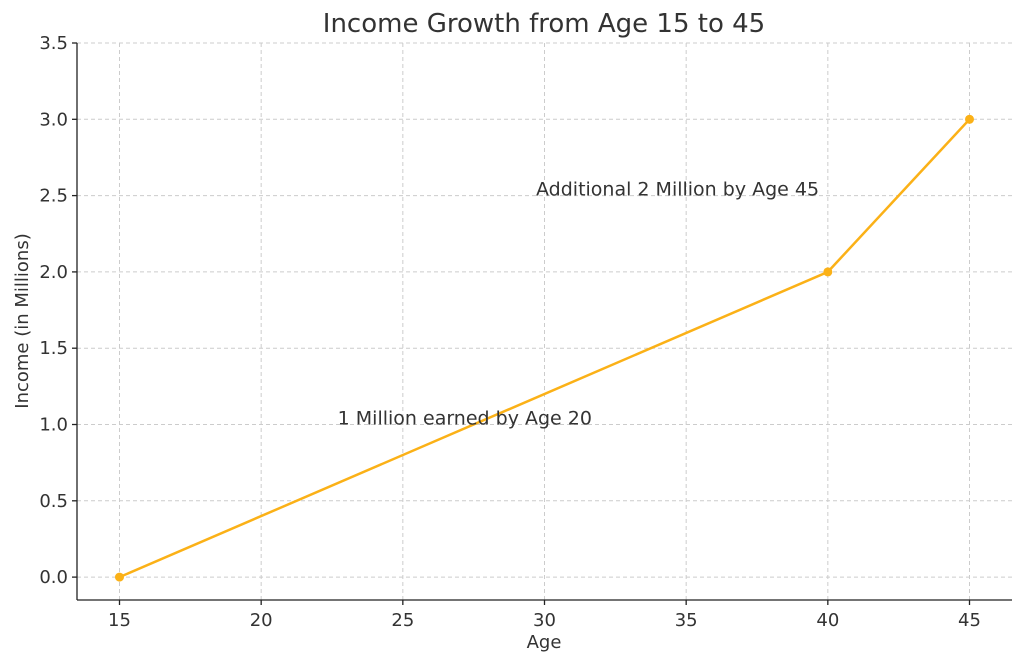 Image resolution: width=1024 pixels, height=664 pixels. Describe the element at coordinates (402, 620) in the screenshot. I see `x-tick-label: 25` at that location.